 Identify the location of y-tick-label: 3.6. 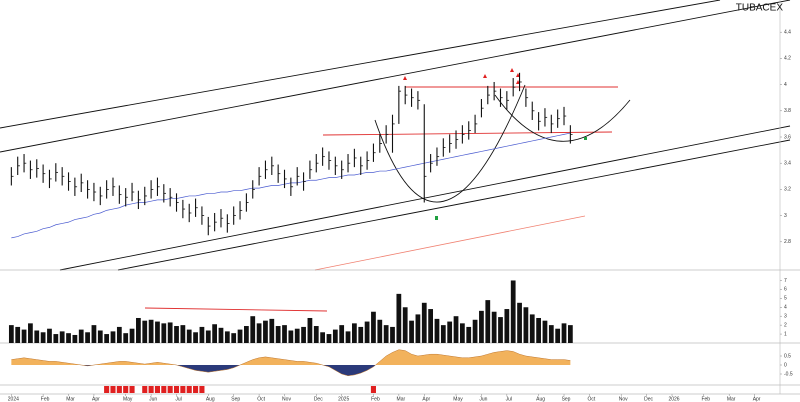
(787, 137).